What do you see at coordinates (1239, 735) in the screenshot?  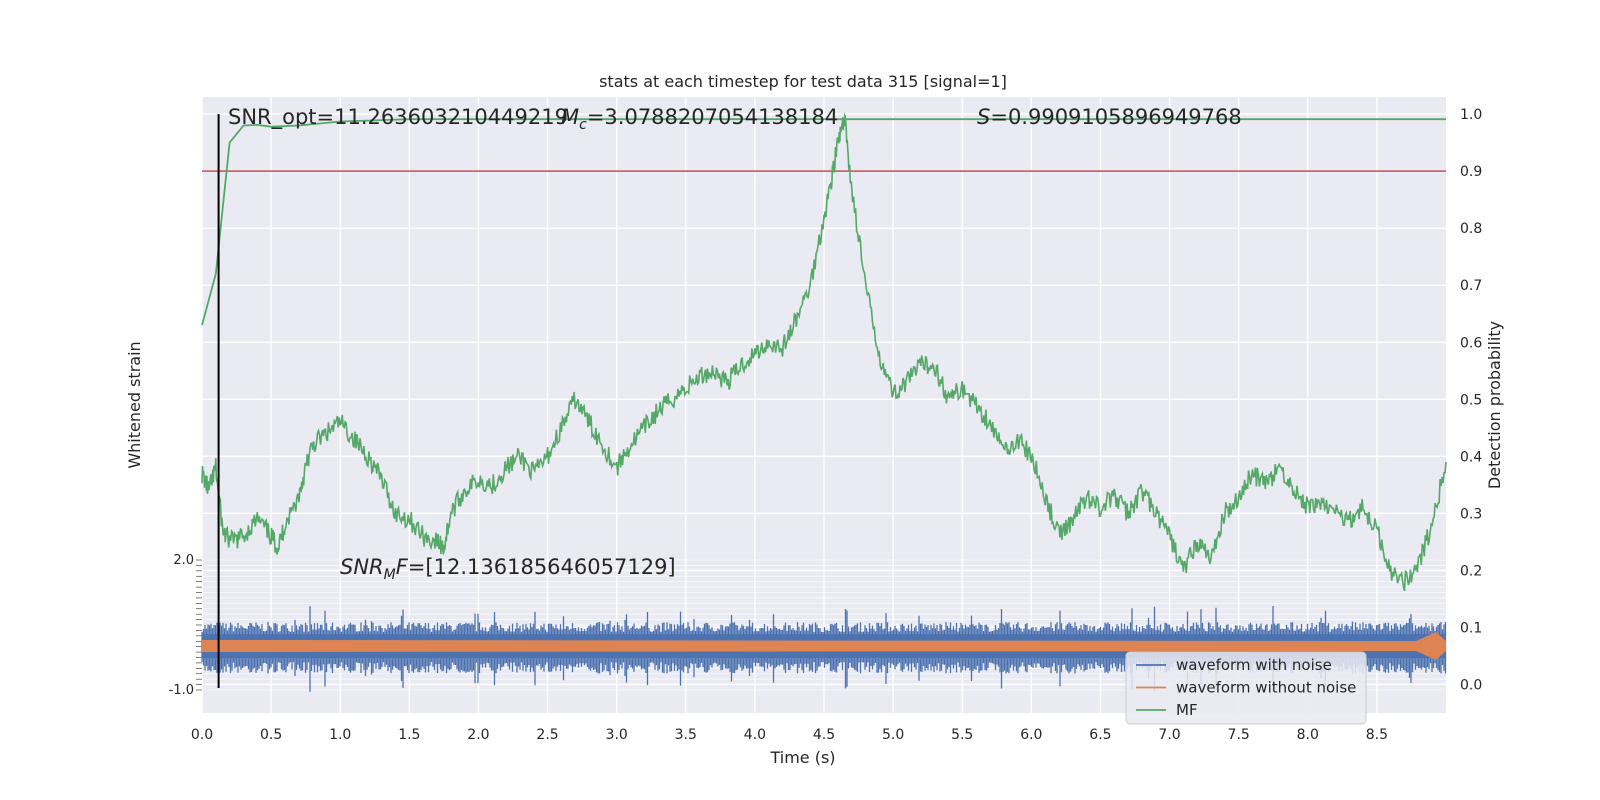 I see `x-tick-label: 7.5` at bounding box center [1239, 735].